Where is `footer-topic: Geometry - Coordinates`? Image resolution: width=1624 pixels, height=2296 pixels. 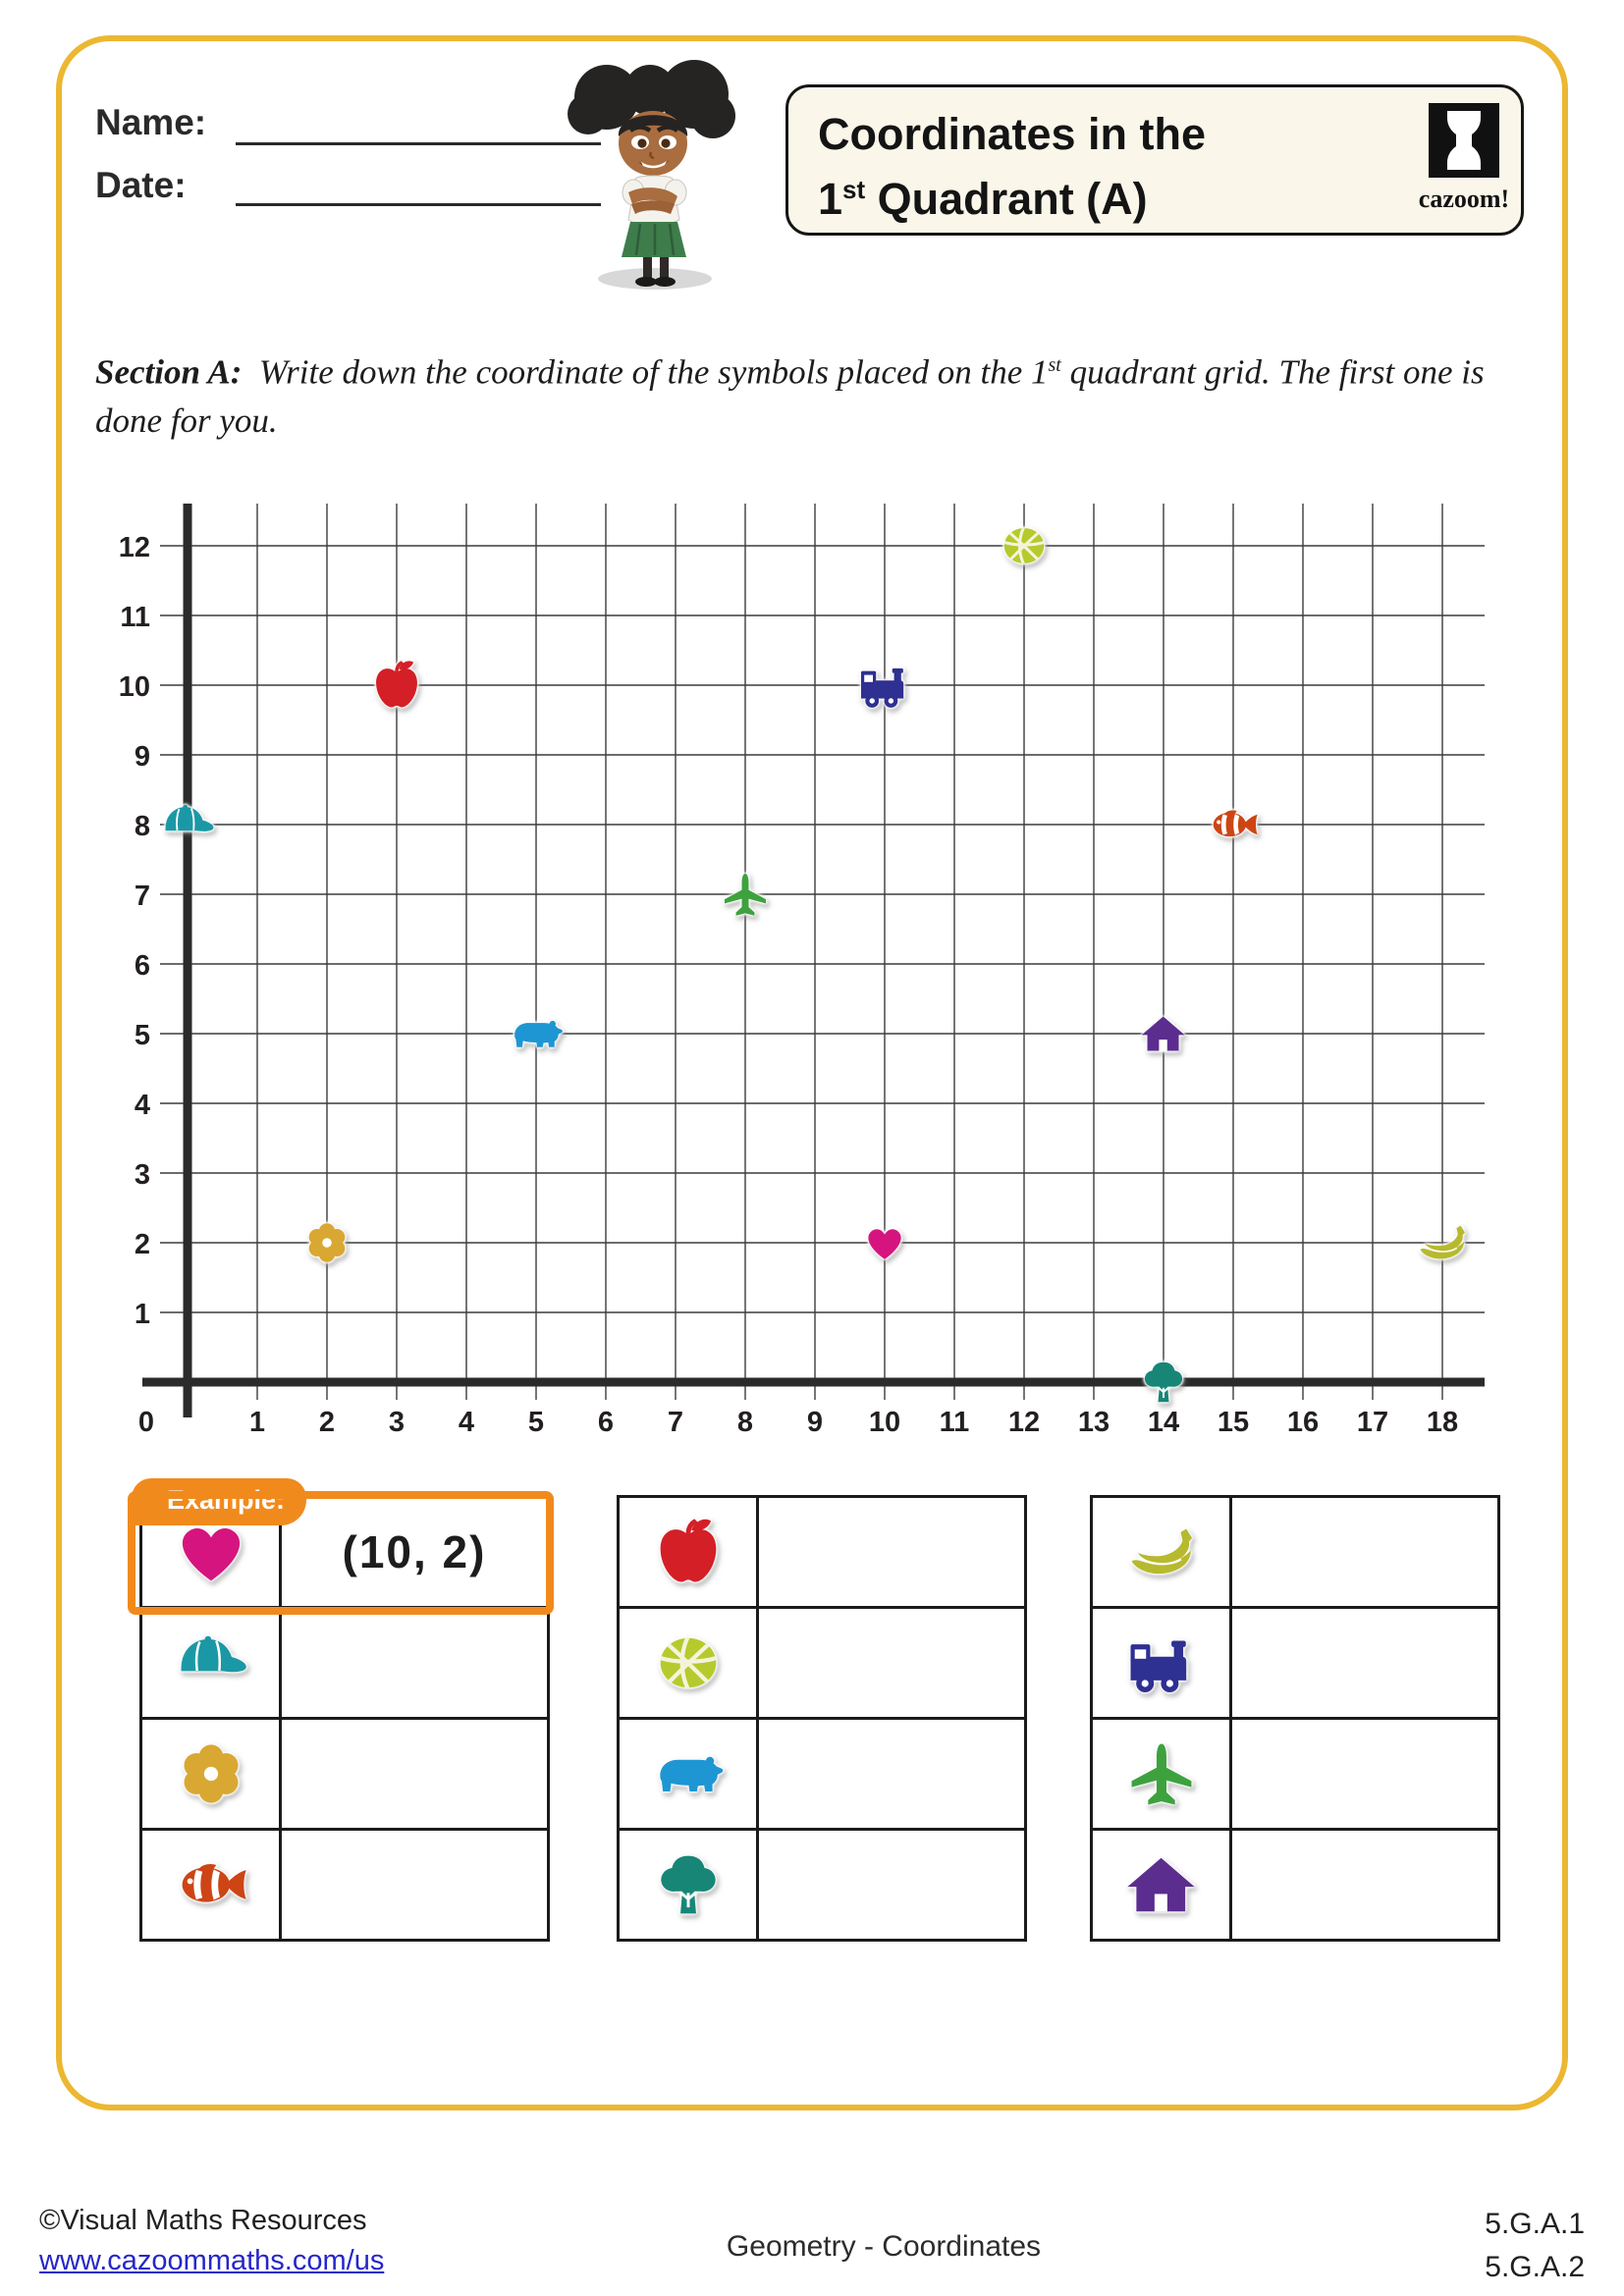 footer-topic: Geometry - Coordinates is located at coordinates (884, 2247).